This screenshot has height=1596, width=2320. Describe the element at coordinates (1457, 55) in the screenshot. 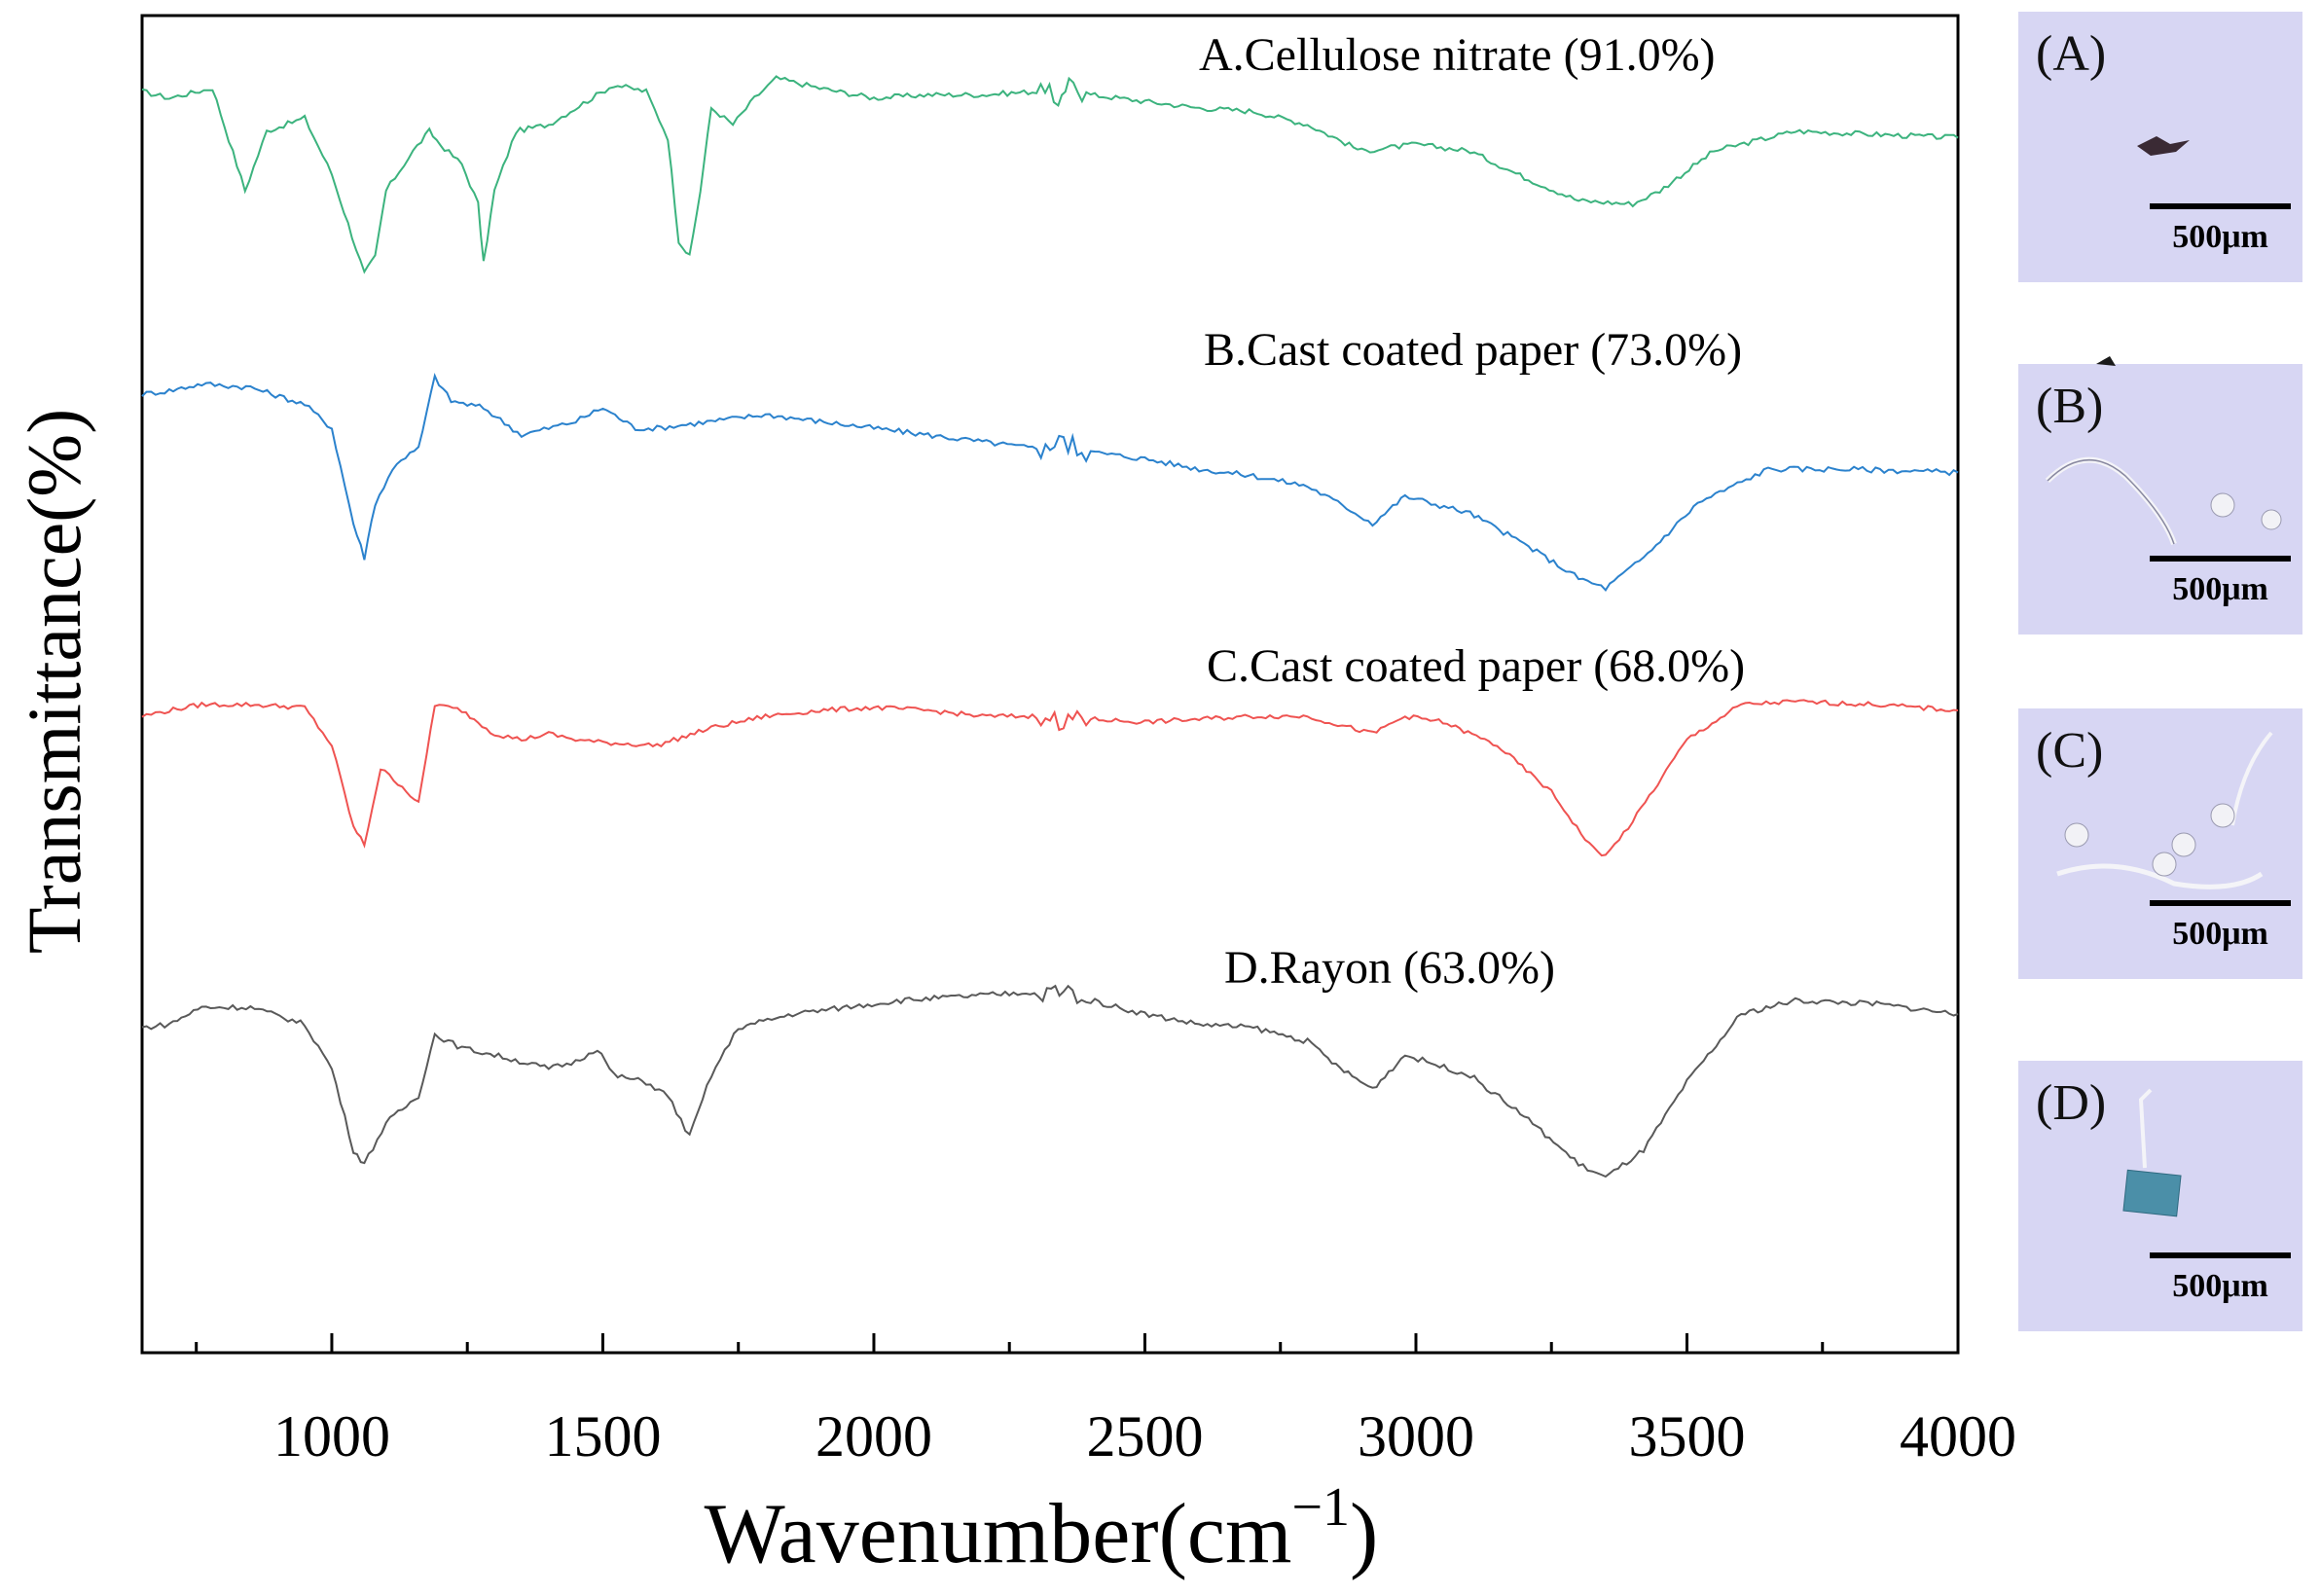

I see `series-label-a: A.Cellulose nitrate (91.0%)` at that location.